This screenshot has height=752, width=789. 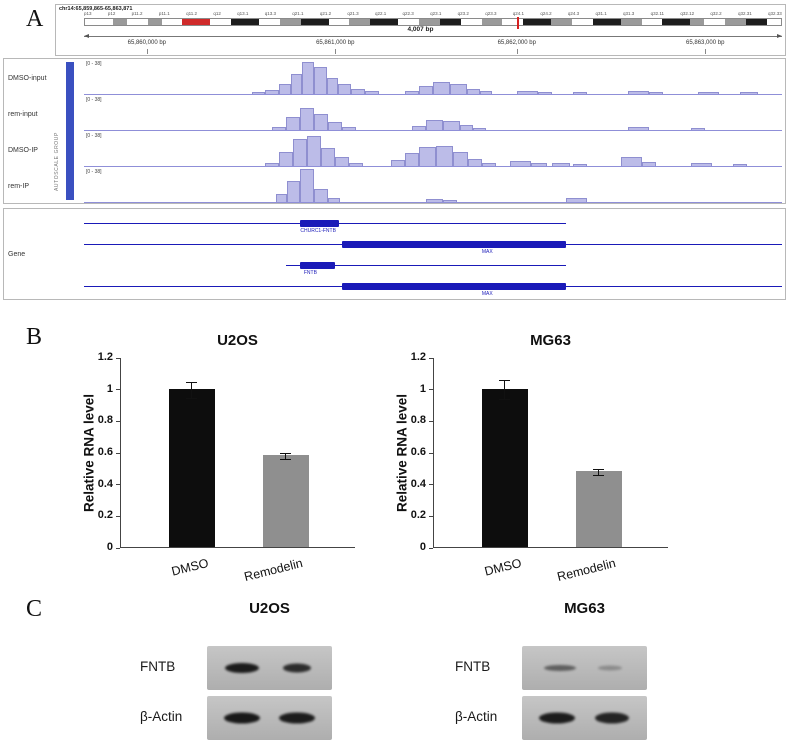 What do you see at coordinates (473, 666) in the screenshot?
I see `blot-row-label: FNTB` at bounding box center [473, 666].